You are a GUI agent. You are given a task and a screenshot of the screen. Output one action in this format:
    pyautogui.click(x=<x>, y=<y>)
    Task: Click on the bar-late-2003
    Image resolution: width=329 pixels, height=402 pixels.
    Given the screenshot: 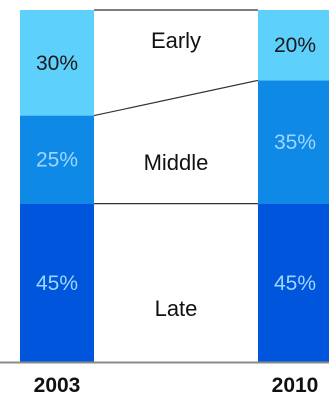 What is the action you would take?
    pyautogui.click(x=57, y=282)
    